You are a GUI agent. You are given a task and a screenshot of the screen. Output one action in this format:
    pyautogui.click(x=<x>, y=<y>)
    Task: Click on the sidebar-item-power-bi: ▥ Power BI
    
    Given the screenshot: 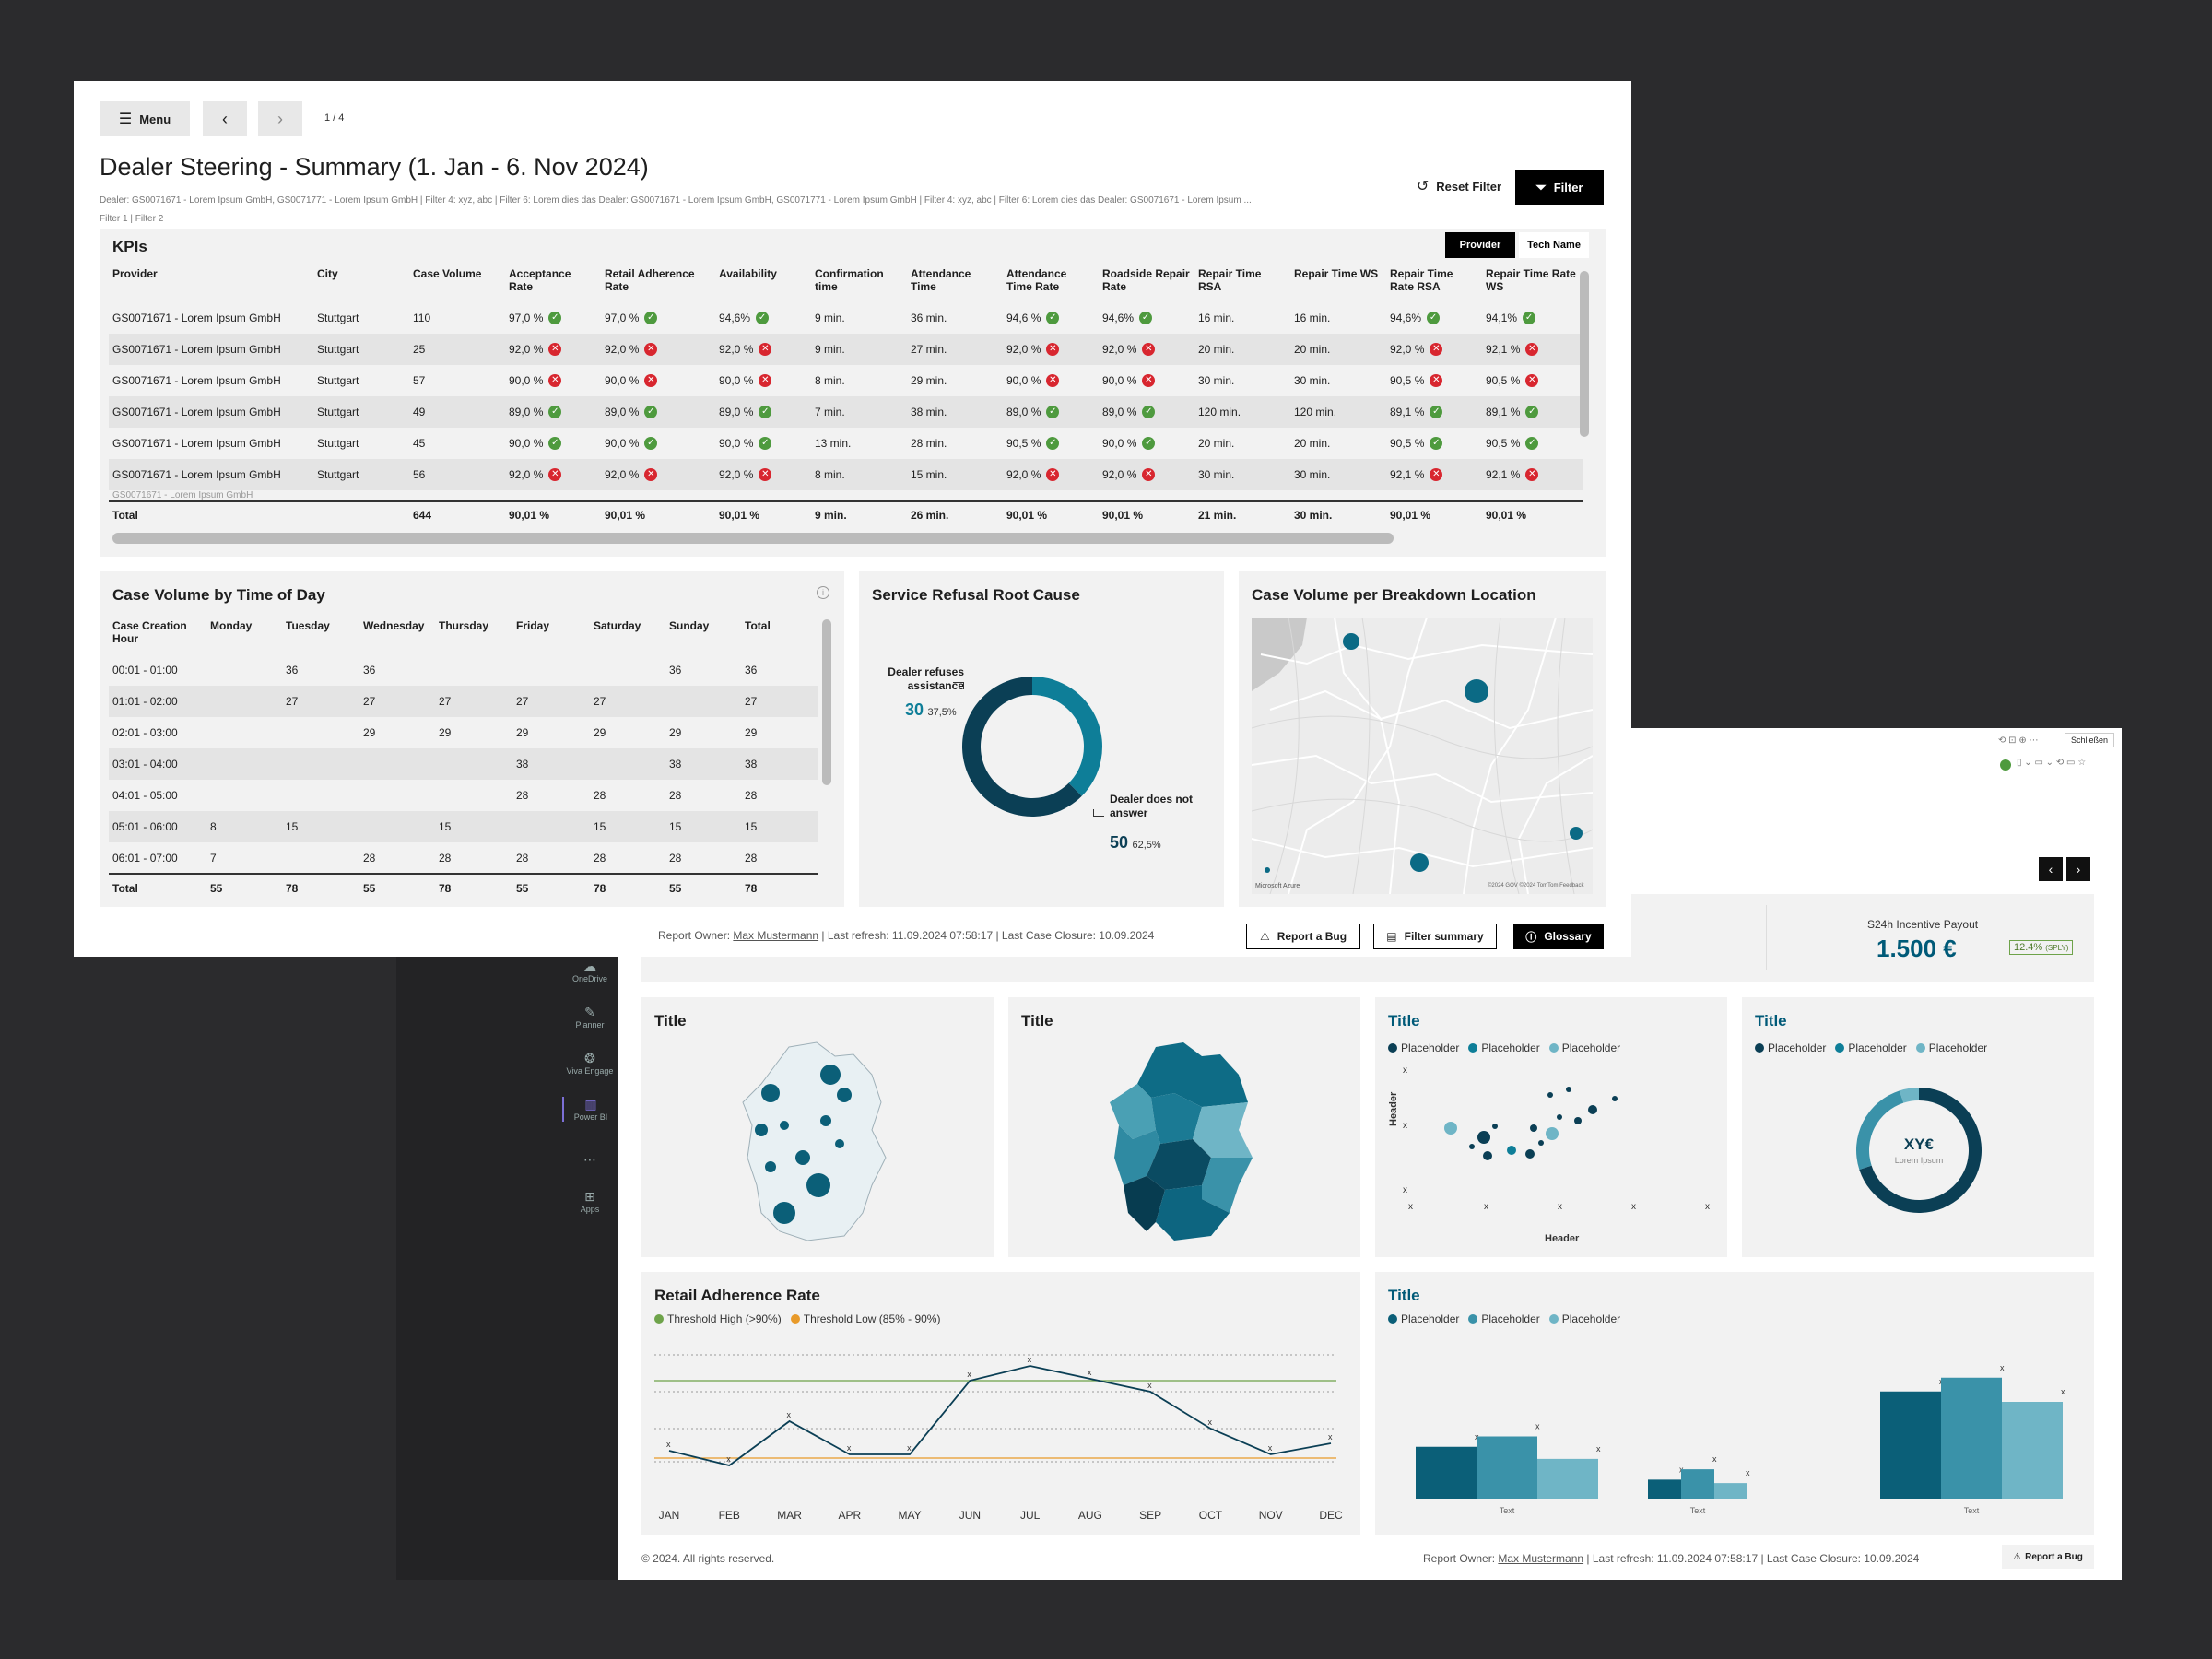 What is the action you would take?
    pyautogui.click(x=590, y=1109)
    